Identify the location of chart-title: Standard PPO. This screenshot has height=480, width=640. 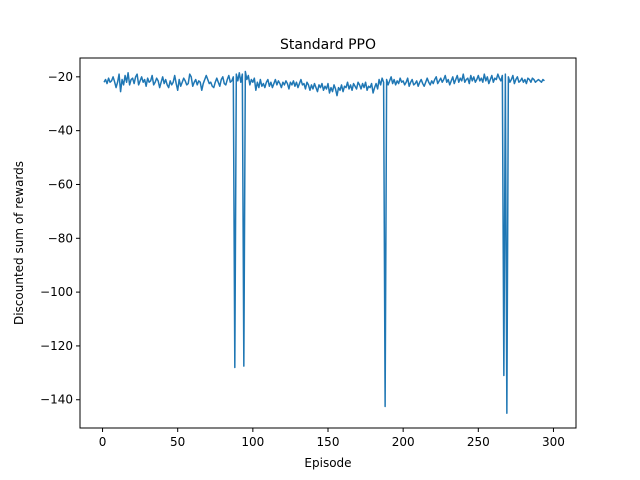
(328, 45).